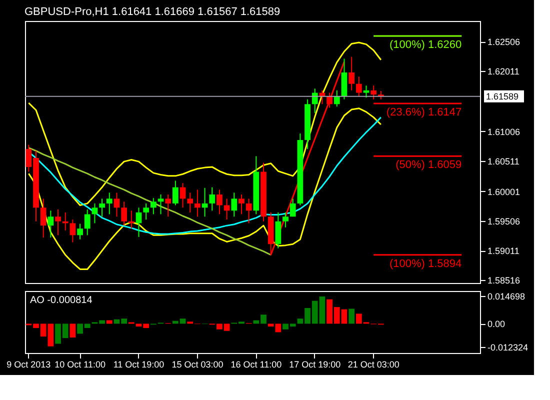 This screenshot has height=400, width=550. I want to click on x-tick-label: 21 Oct 03:00, so click(374, 365).